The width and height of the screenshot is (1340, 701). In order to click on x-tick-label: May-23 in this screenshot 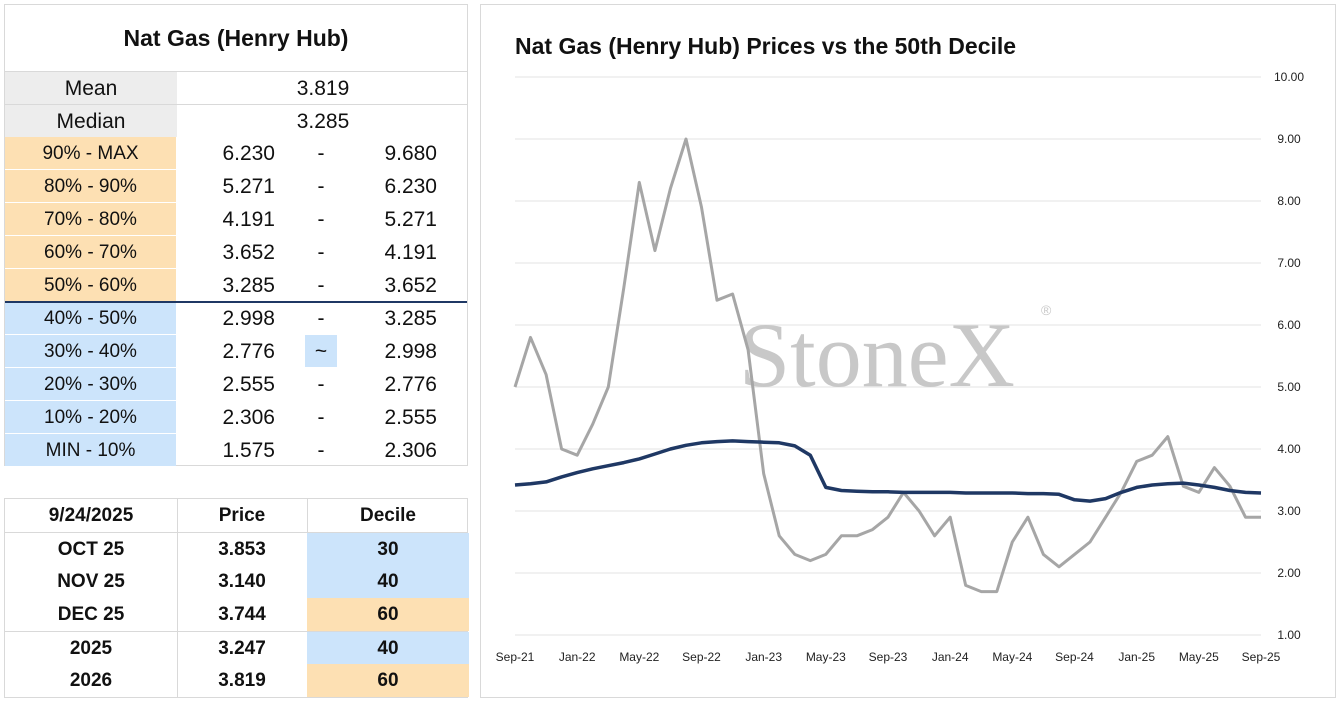, I will do `click(826, 657)`.